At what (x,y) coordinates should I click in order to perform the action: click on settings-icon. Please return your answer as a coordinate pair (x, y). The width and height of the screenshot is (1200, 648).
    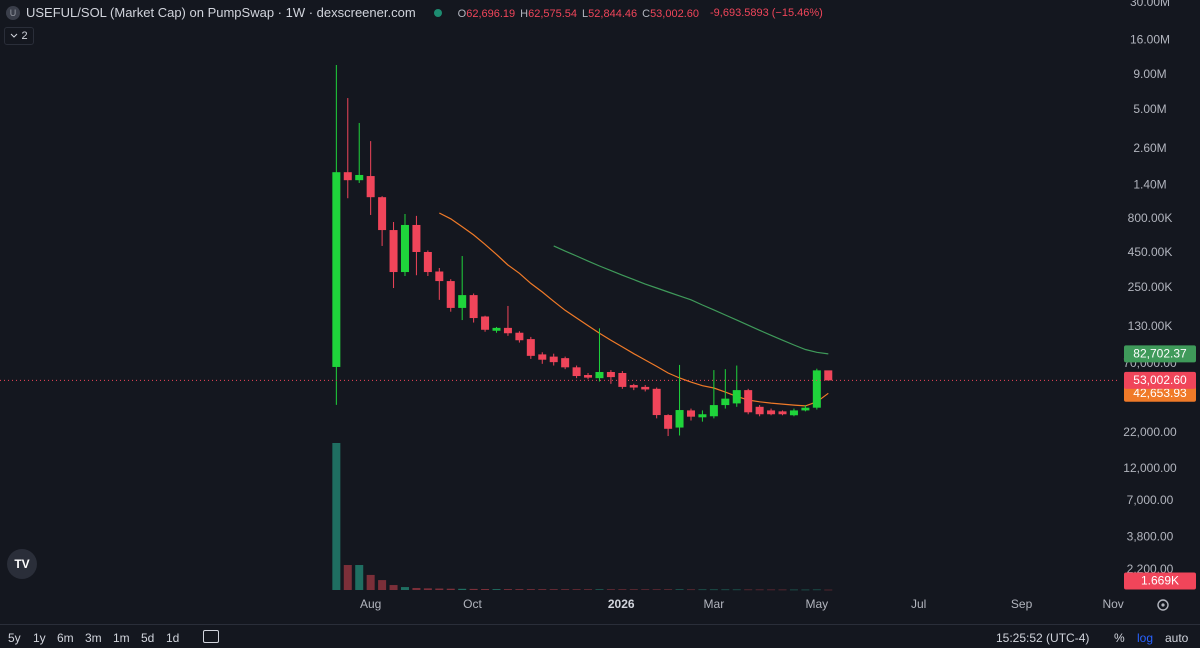
    Looking at the image, I should click on (1163, 605).